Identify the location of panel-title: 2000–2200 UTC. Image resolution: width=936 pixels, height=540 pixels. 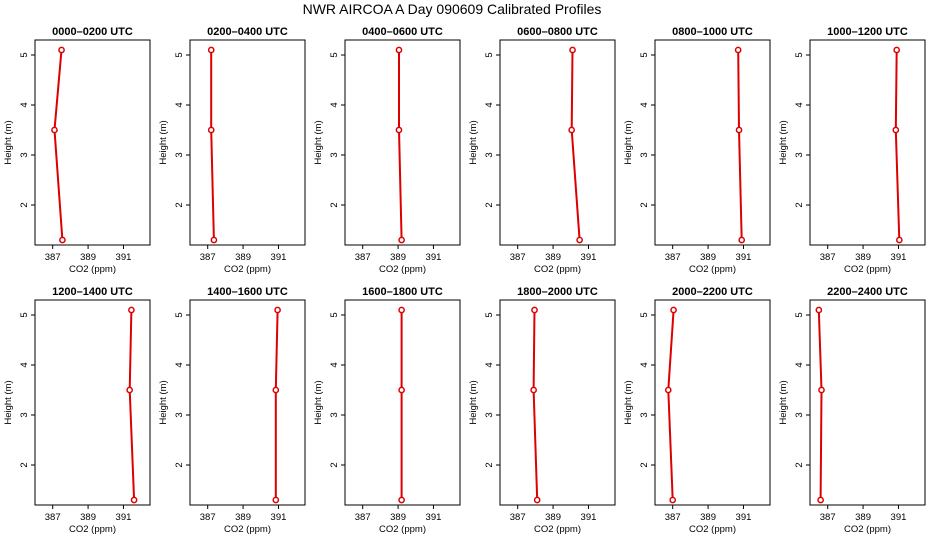
(712, 292).